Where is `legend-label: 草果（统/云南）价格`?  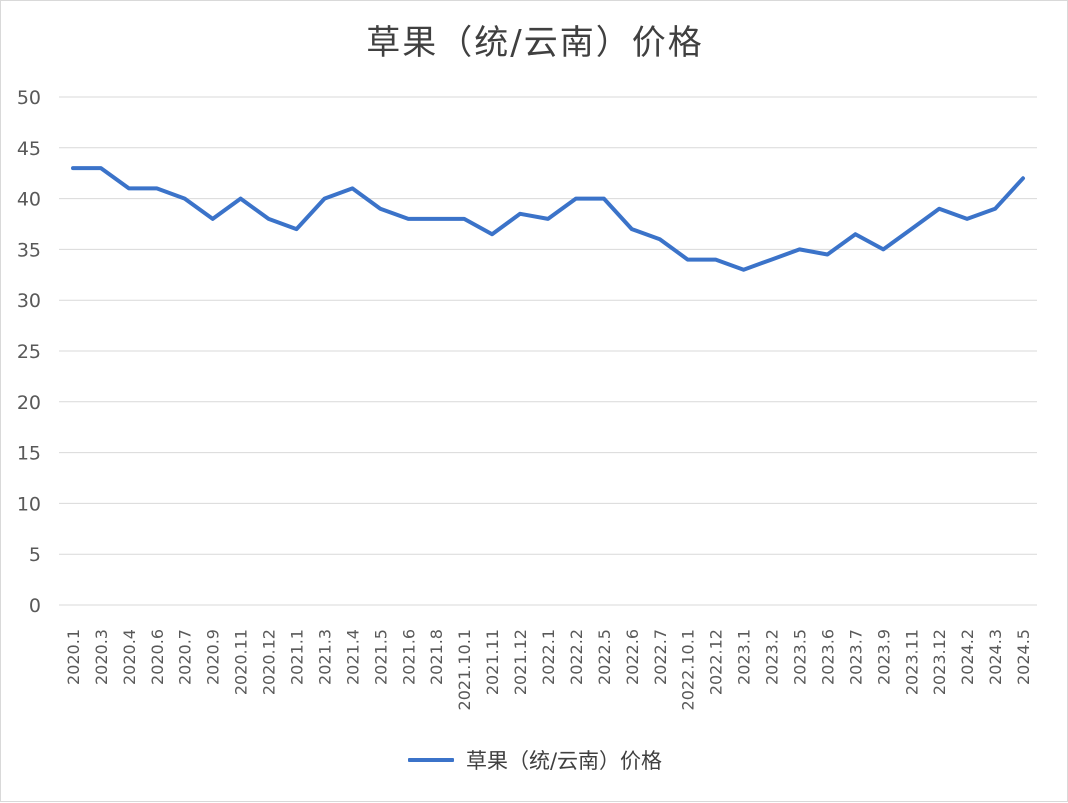 legend-label: 草果（统/云南）价格 is located at coordinates (564, 761).